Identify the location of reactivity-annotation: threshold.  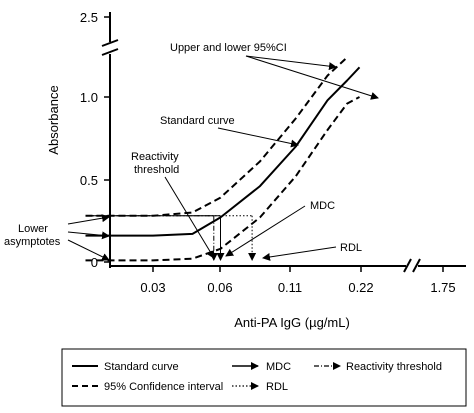
(156, 170).